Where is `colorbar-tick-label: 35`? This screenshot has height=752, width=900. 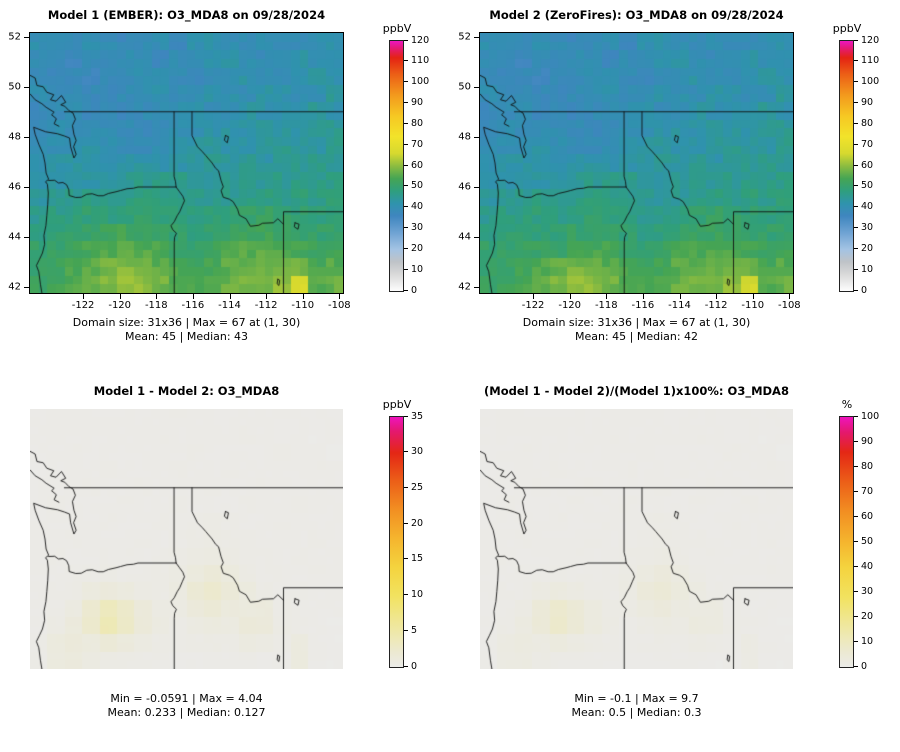 colorbar-tick-label: 35 is located at coordinates (413, 416).